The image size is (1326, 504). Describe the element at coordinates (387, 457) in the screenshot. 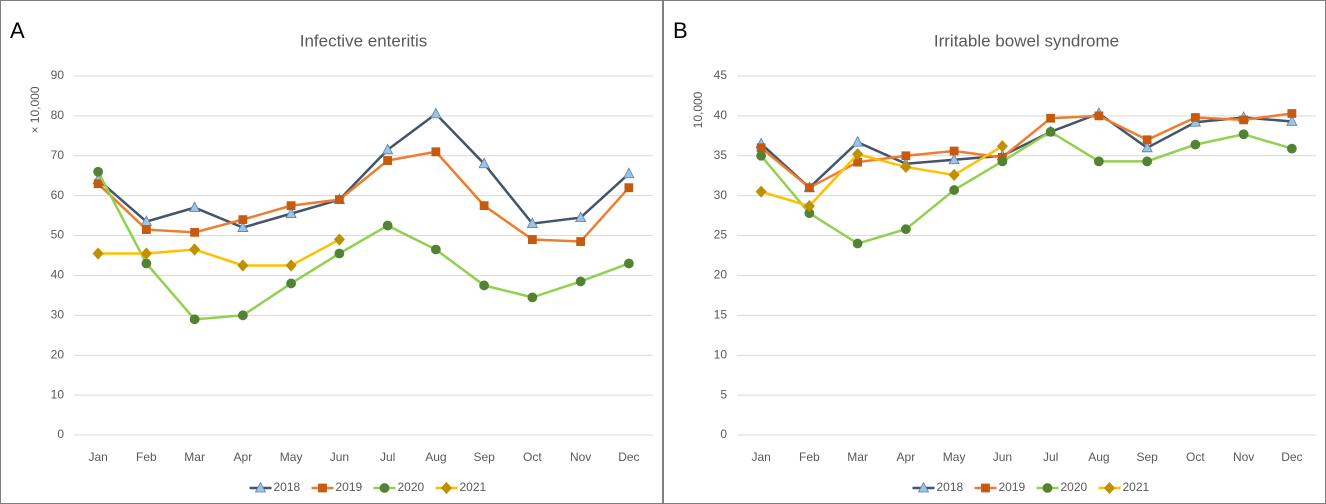

I see `x-tick-label: Jul` at that location.